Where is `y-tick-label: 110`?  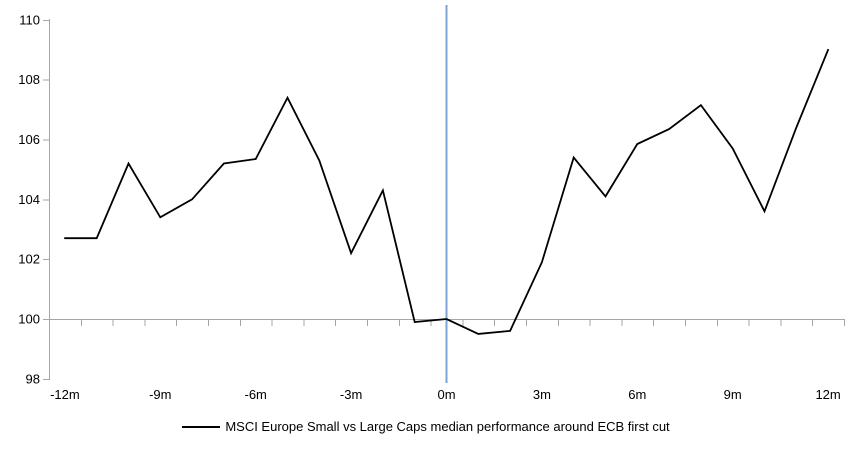 y-tick-label: 110 is located at coordinates (29, 19).